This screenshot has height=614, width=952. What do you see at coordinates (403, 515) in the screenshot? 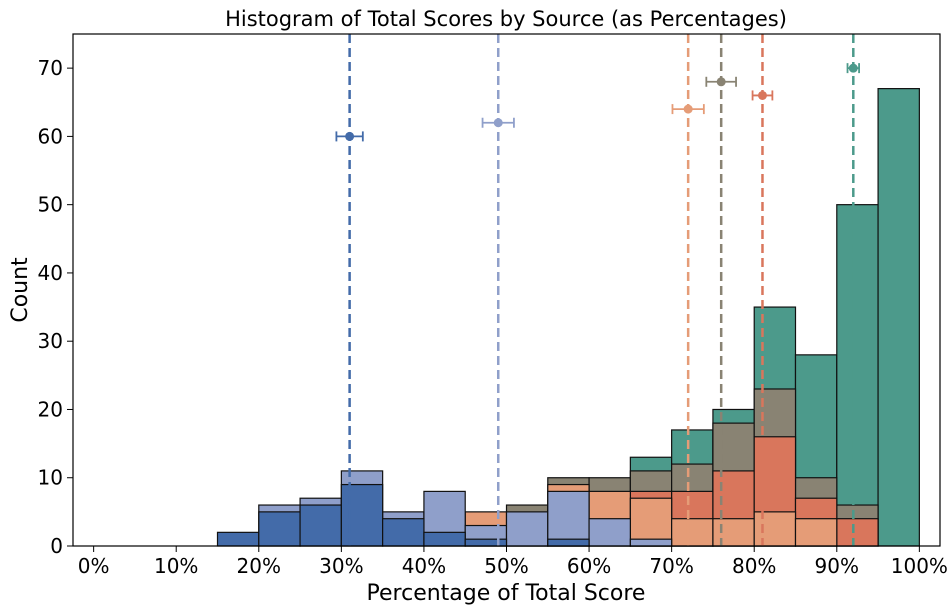
I see `series-6-bars` at bounding box center [403, 515].